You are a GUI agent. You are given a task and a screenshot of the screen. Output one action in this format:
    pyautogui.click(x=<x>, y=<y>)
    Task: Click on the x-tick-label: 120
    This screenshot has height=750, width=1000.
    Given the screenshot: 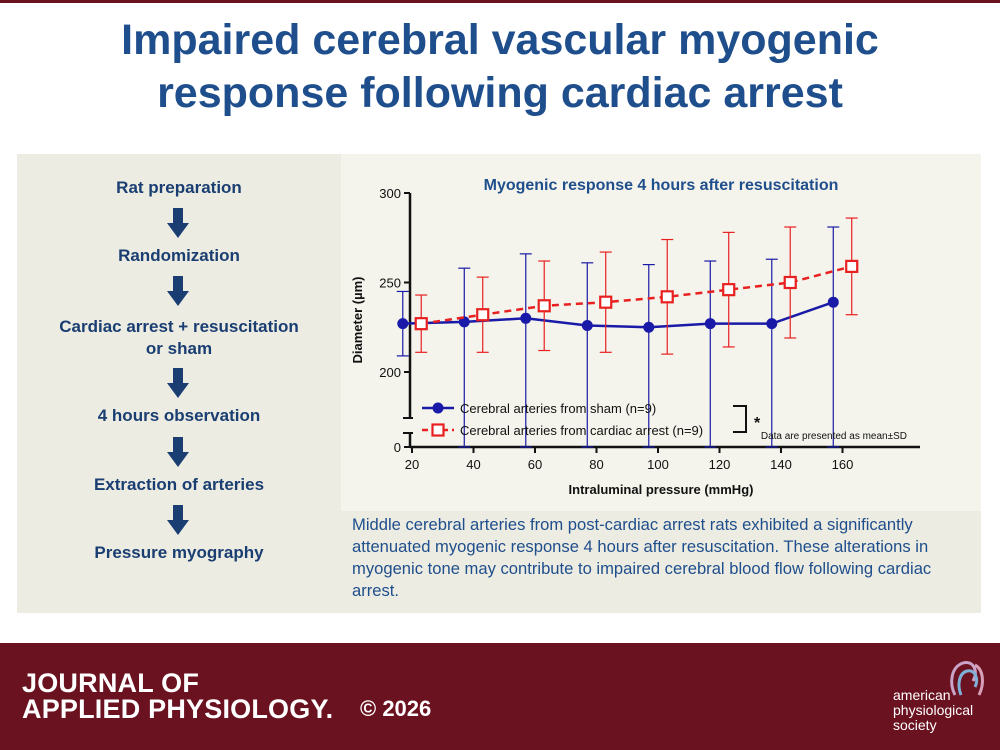 What is the action you would take?
    pyautogui.click(x=720, y=464)
    